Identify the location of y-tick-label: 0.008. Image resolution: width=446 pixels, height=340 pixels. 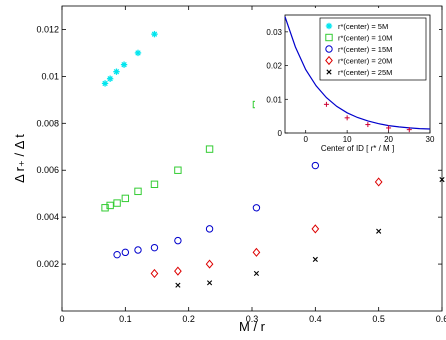
(47, 123).